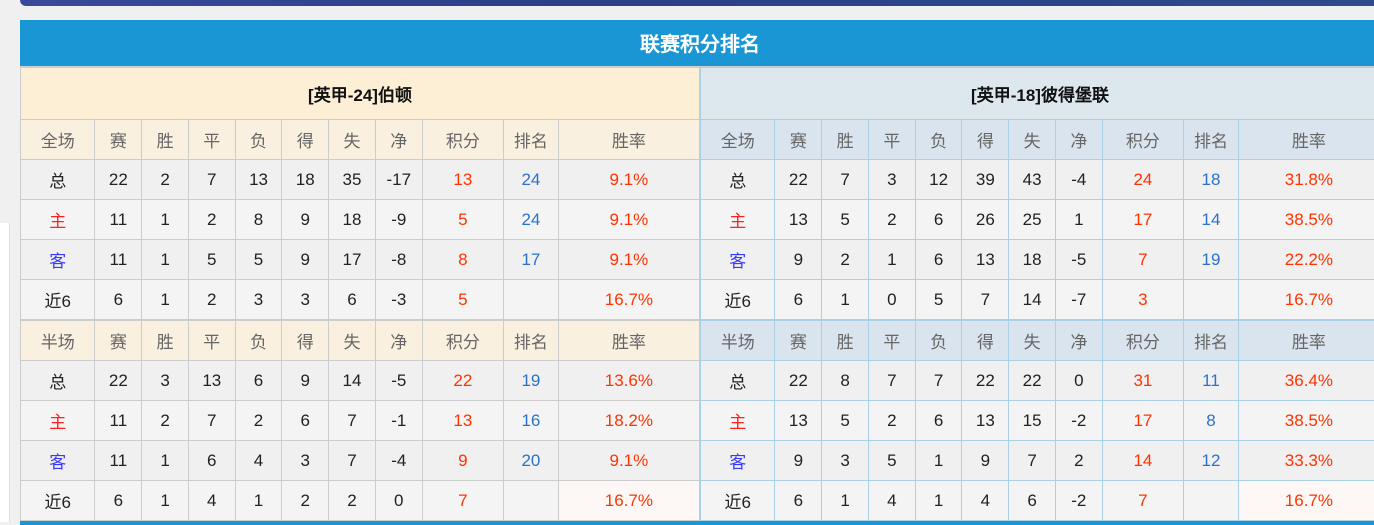 The height and width of the screenshot is (525, 1374). I want to click on column-header: 净, so click(1078, 340).